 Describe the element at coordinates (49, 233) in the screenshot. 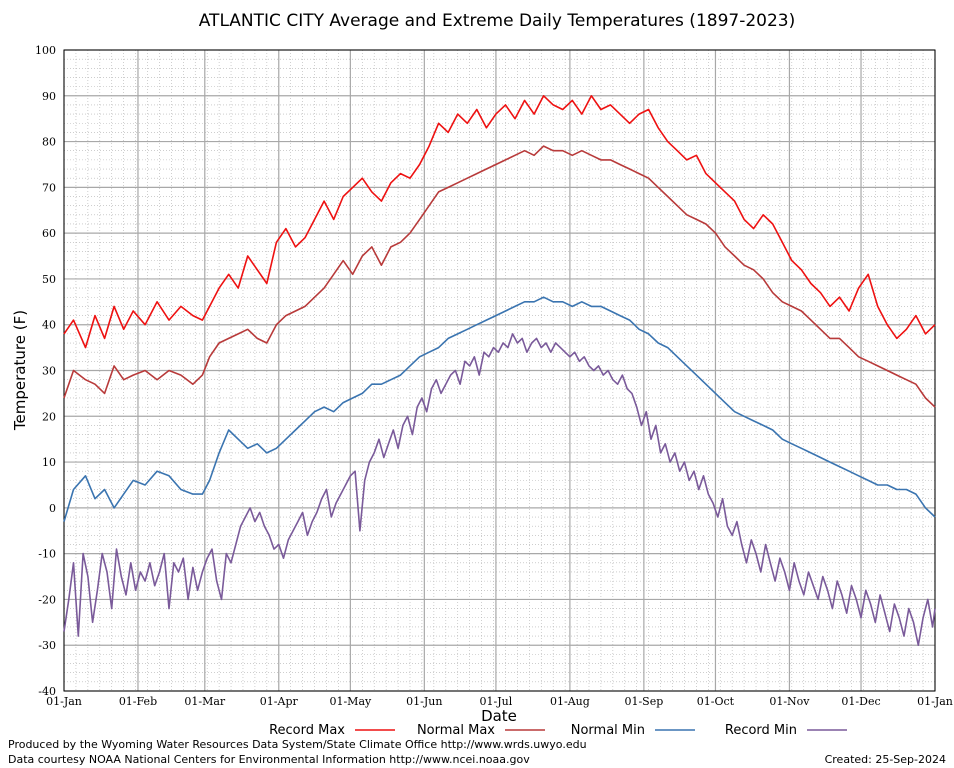

I see `y-tick-label: 60` at that location.